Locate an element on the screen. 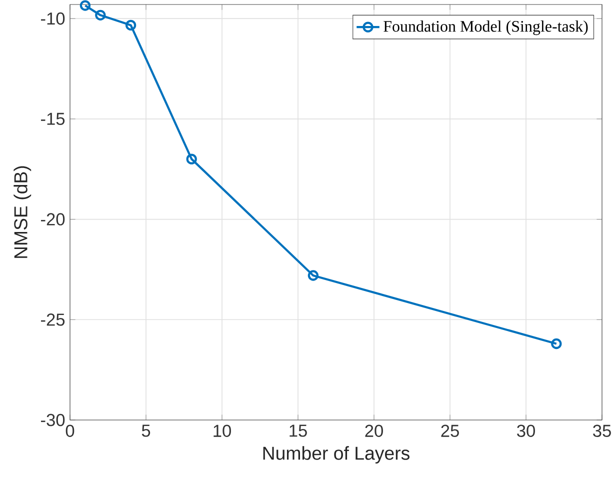 The height and width of the screenshot is (478, 613). y-tick-label: -20 is located at coordinates (53, 219).